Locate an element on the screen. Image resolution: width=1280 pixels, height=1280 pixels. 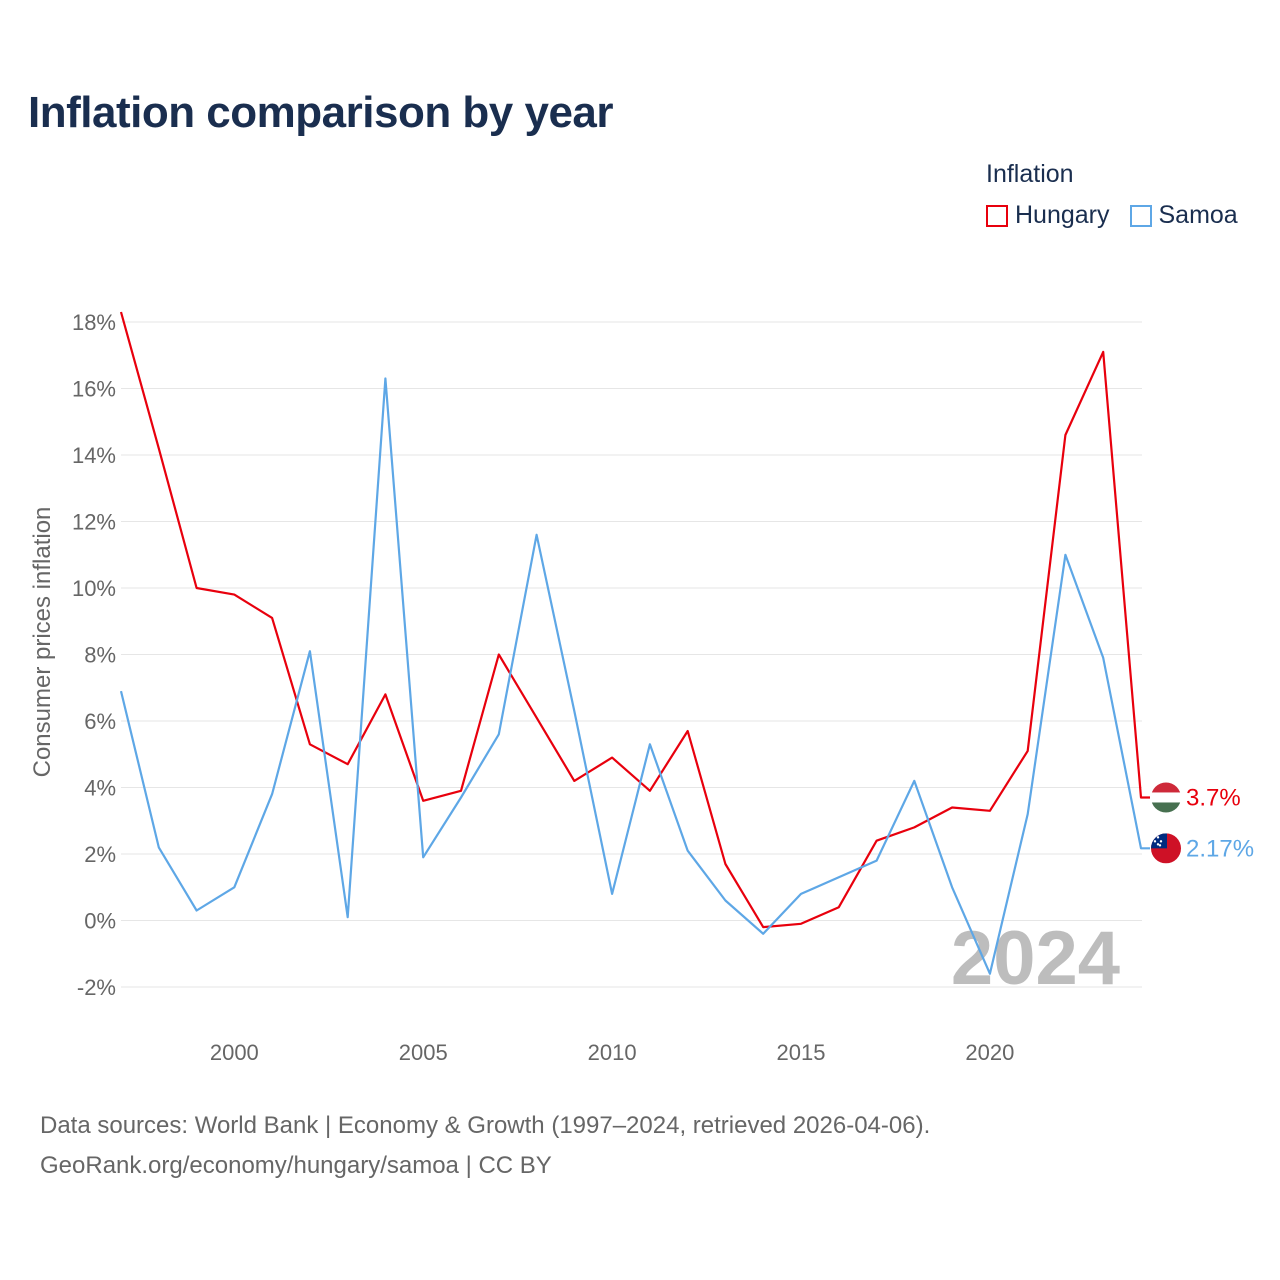
x-tick-label: 2020 is located at coordinates (989, 1052).